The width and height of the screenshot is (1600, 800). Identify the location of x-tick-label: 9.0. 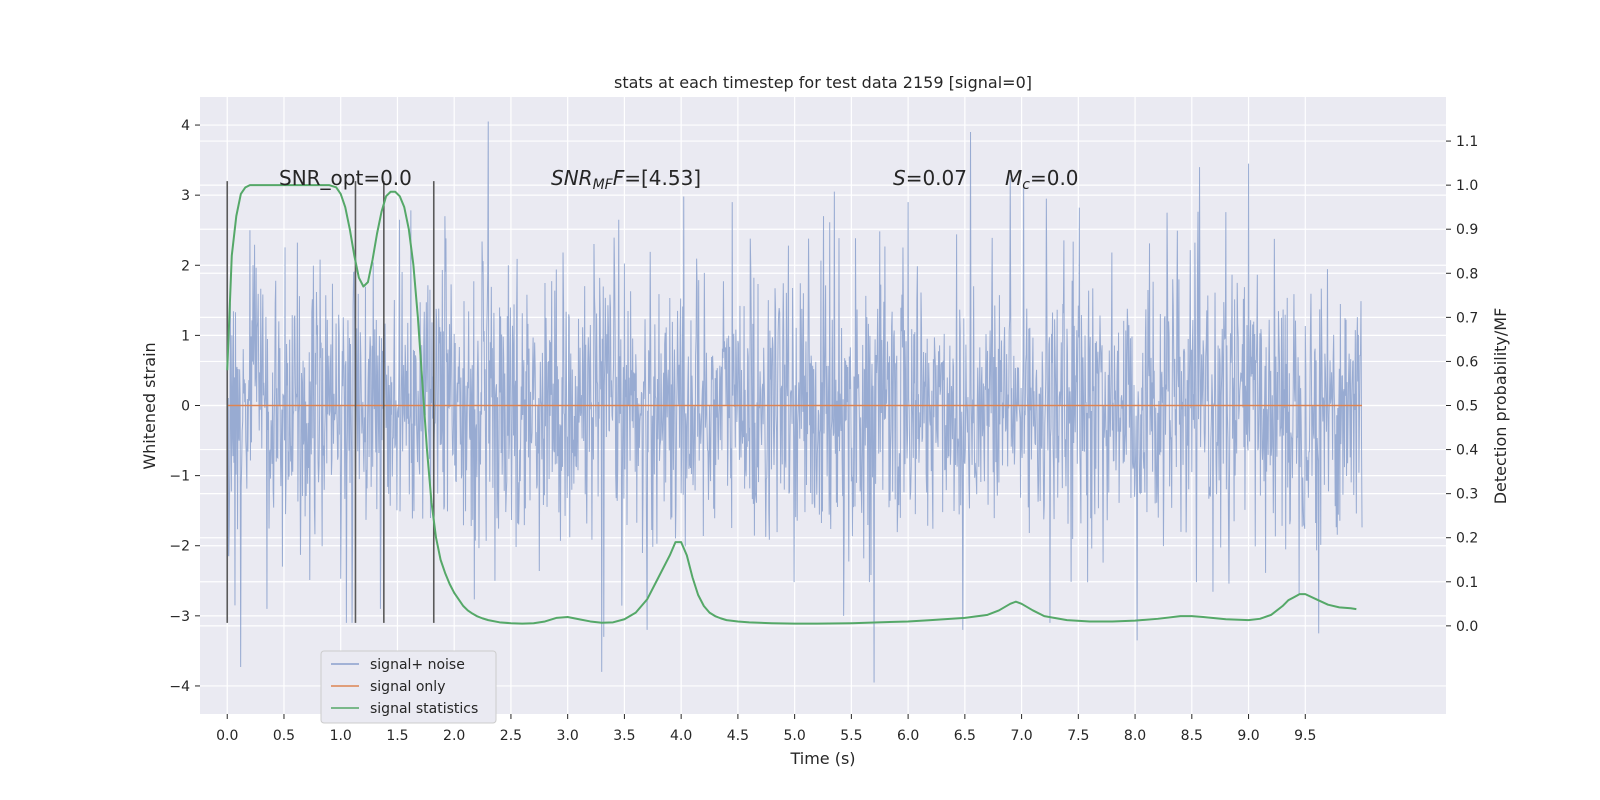
(1248, 736).